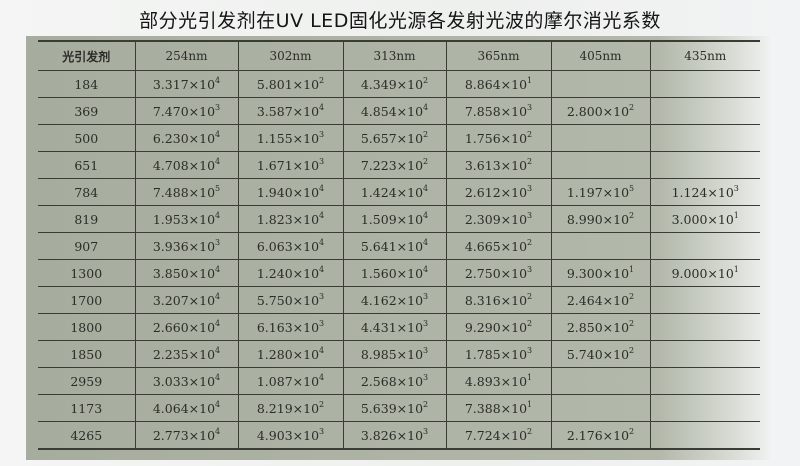  What do you see at coordinates (399, 408) in the screenshot?
I see `table-row: 1173 4.064×104 8.219×102 5.639×102 7.388×101` at bounding box center [399, 408].